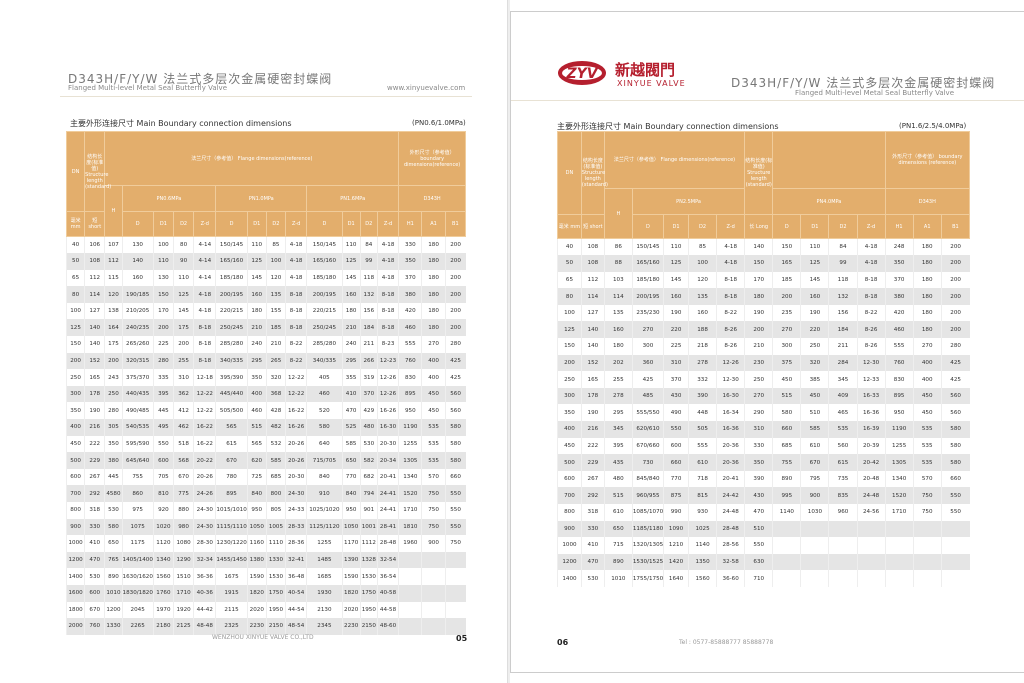  What do you see at coordinates (786, 396) in the screenshot?
I see `table-cell: 515` at bounding box center [786, 396].